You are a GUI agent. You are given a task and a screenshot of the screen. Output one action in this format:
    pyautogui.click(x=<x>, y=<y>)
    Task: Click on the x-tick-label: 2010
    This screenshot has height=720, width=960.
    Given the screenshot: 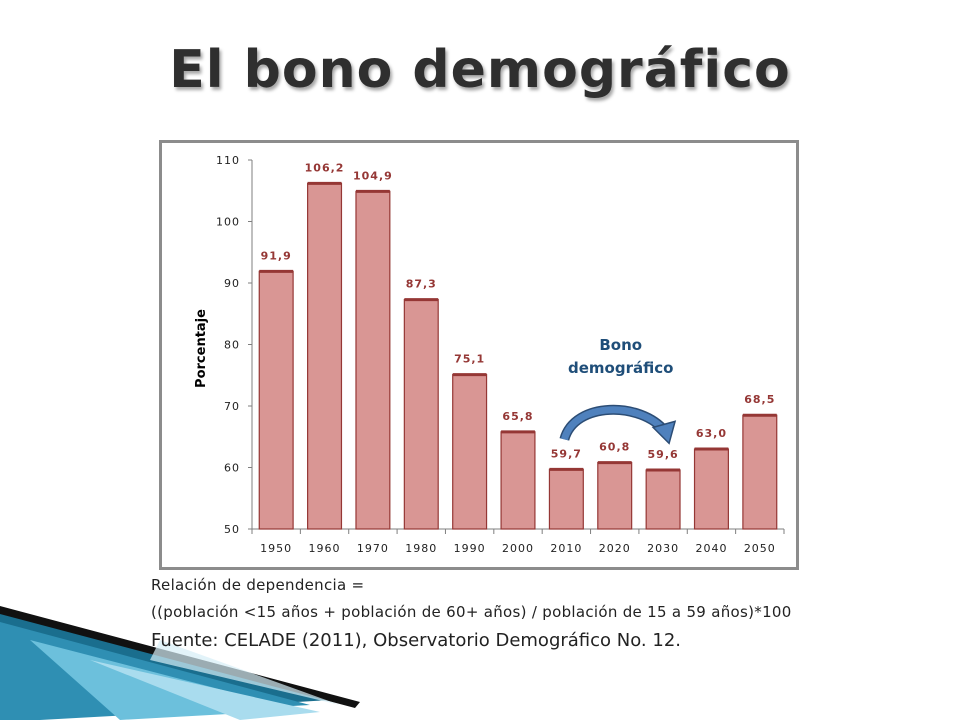 What is the action you would take?
    pyautogui.click(x=566, y=548)
    